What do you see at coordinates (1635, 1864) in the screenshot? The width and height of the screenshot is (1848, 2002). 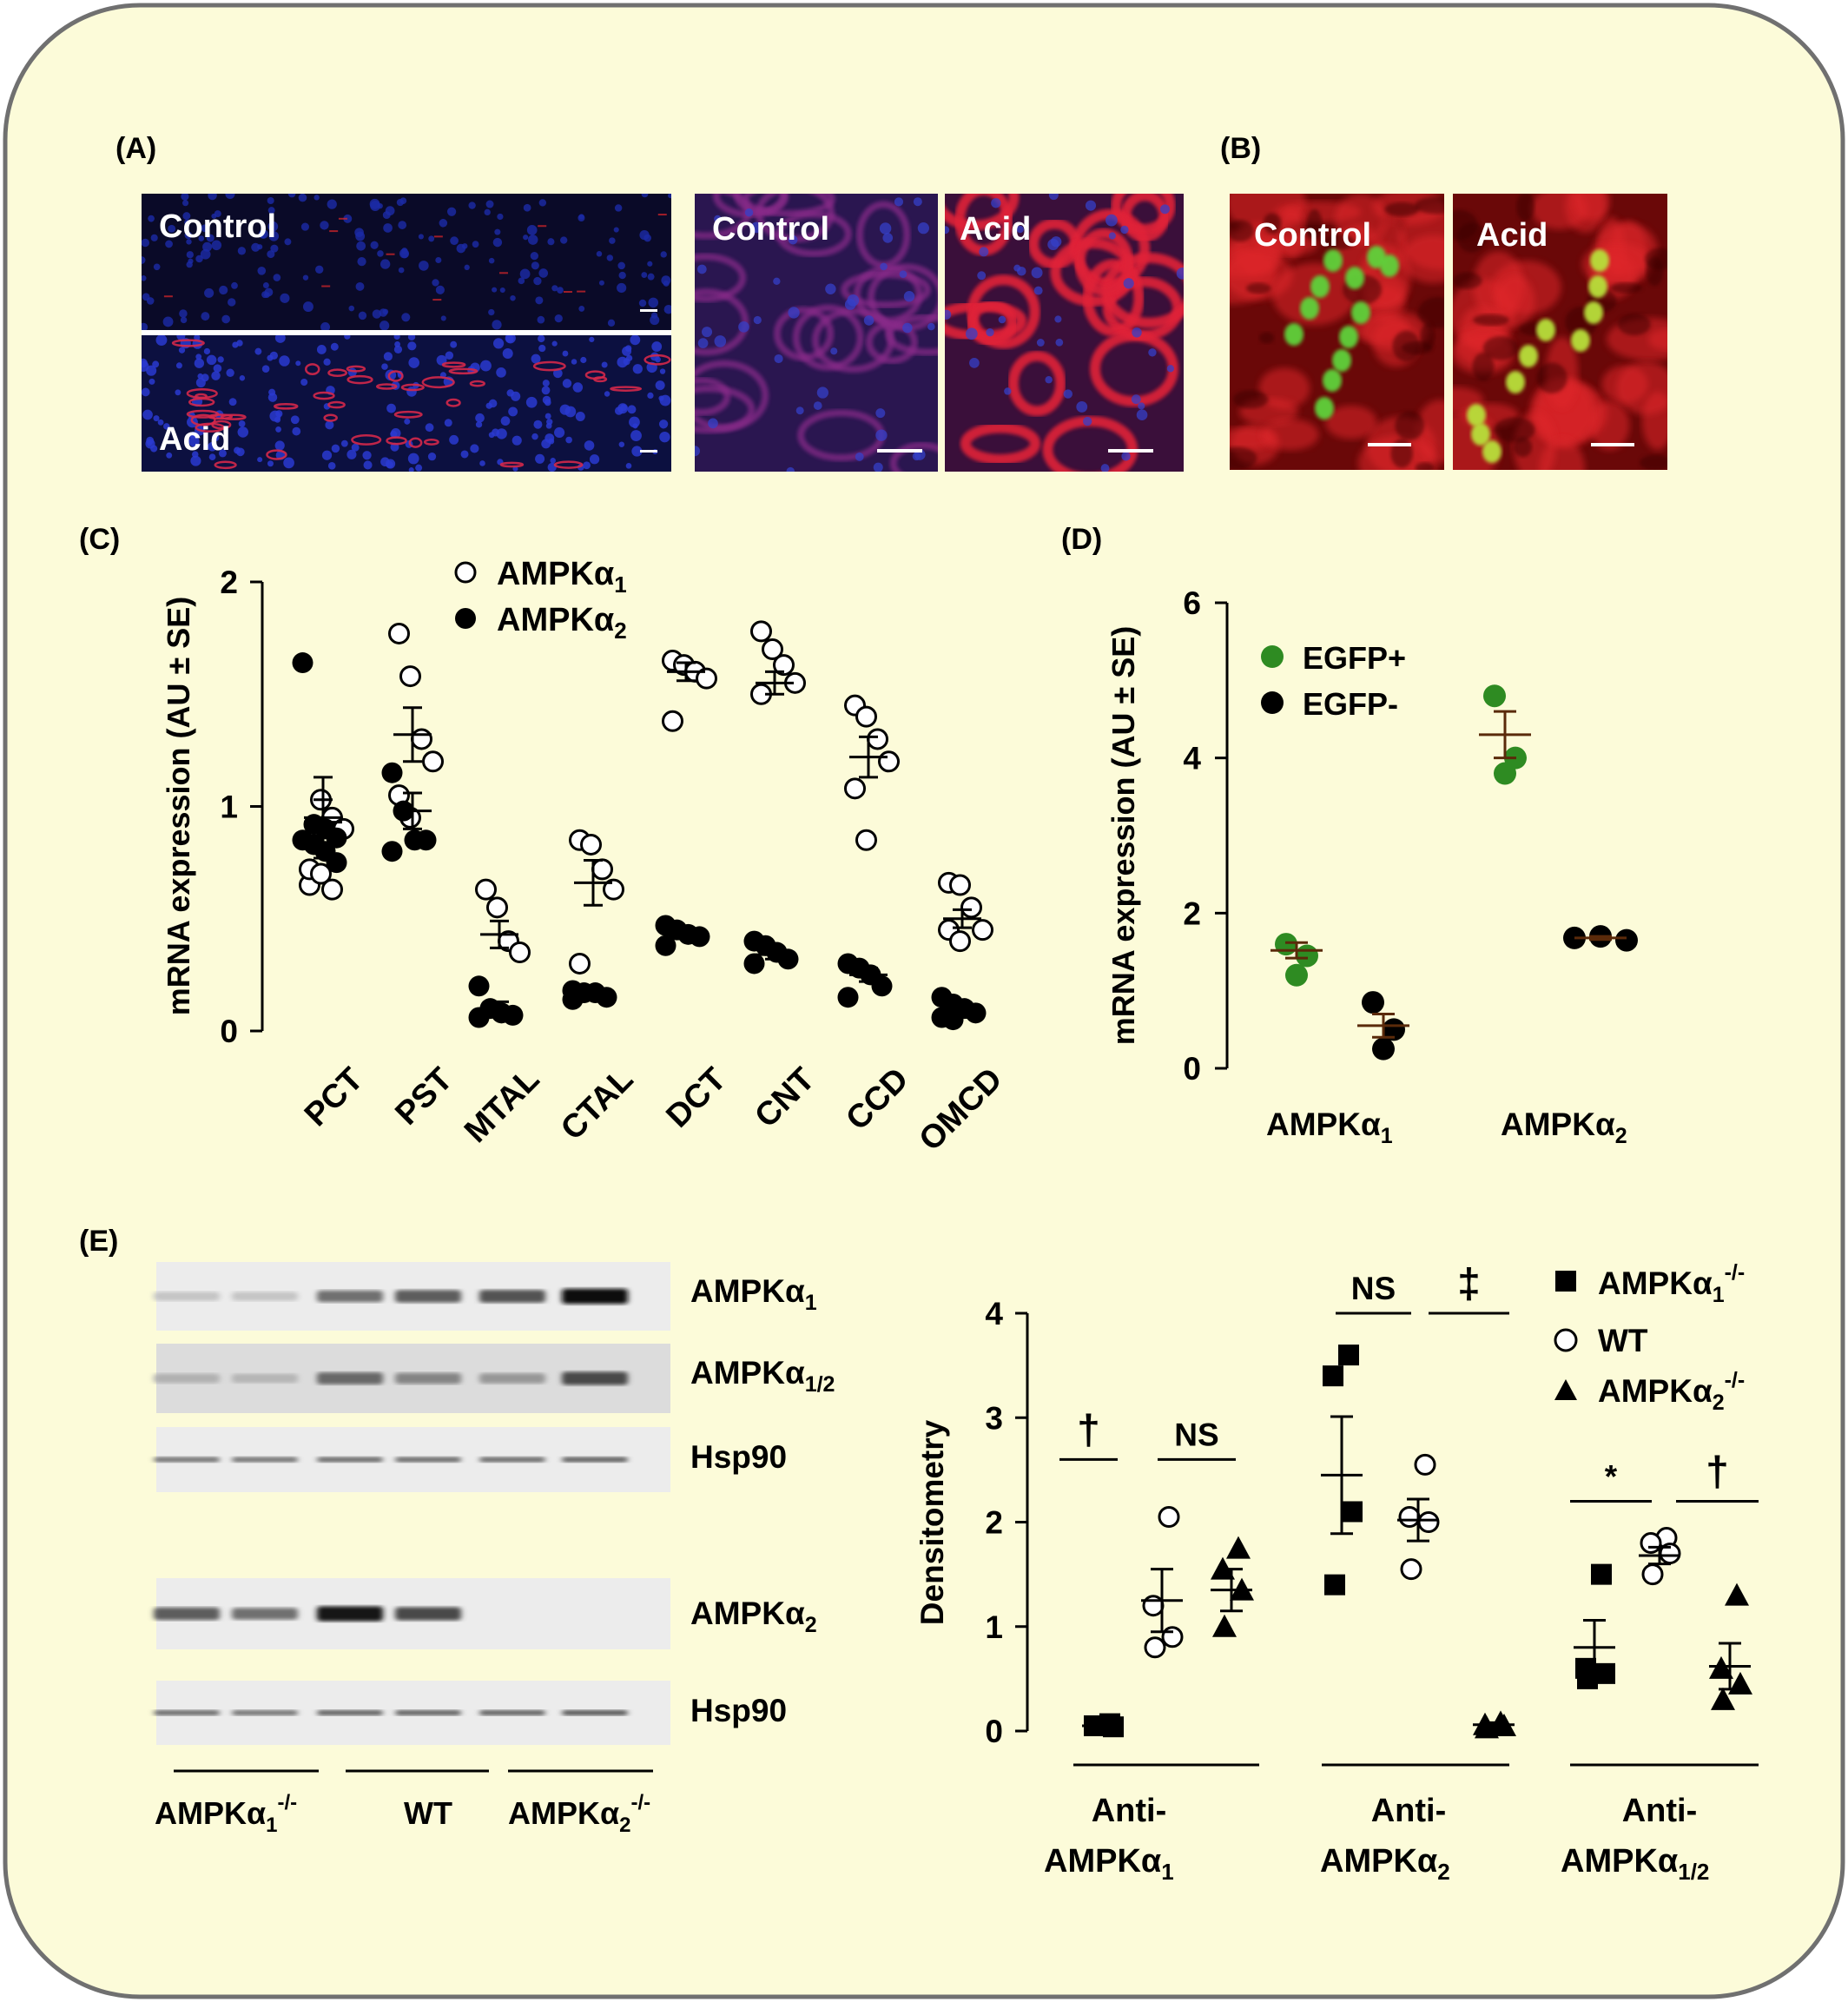 I see `group-label-line2: AMPKα1/2` at bounding box center [1635, 1864].